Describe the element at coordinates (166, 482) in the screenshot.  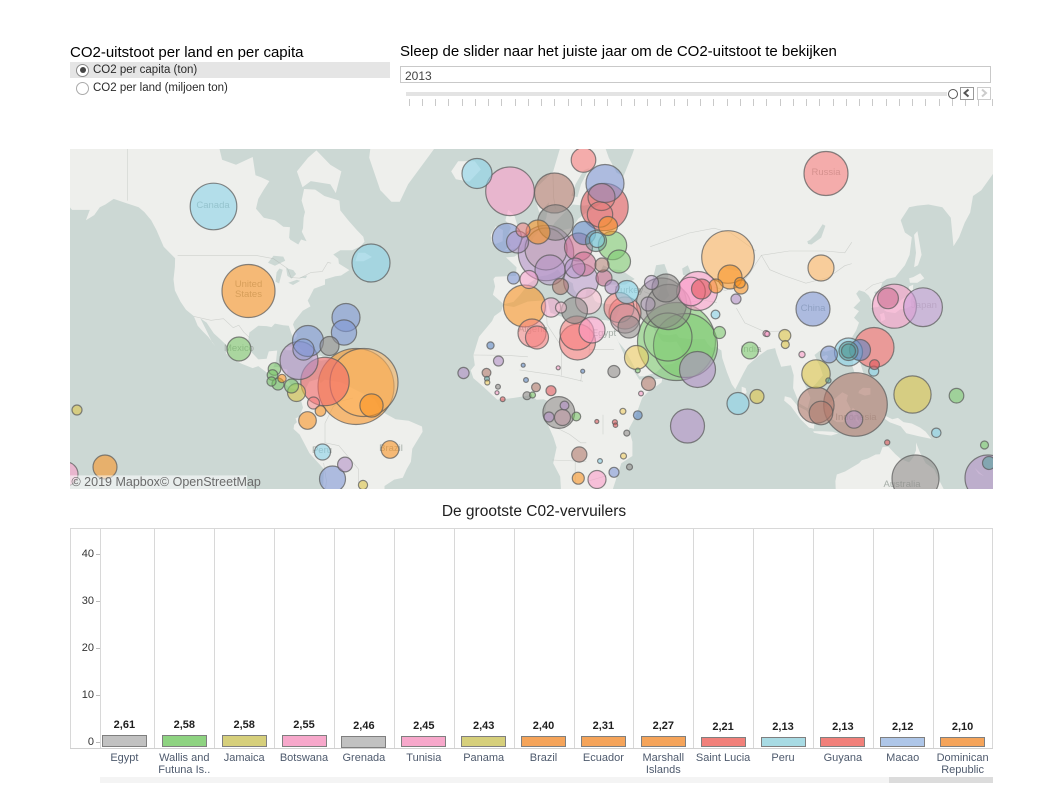
I see `svg-text: © 2019 Mapbox© OpenStreetMap` at that location.